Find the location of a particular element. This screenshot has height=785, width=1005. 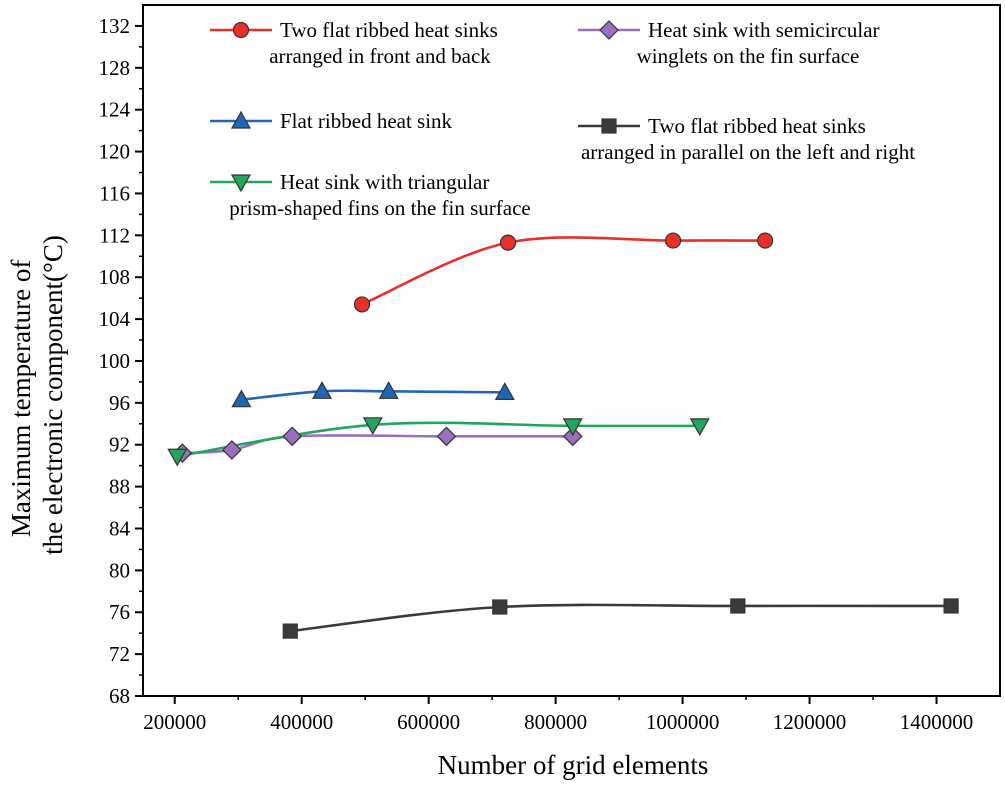

x-tick-label: 1000000 is located at coordinates (683, 722).